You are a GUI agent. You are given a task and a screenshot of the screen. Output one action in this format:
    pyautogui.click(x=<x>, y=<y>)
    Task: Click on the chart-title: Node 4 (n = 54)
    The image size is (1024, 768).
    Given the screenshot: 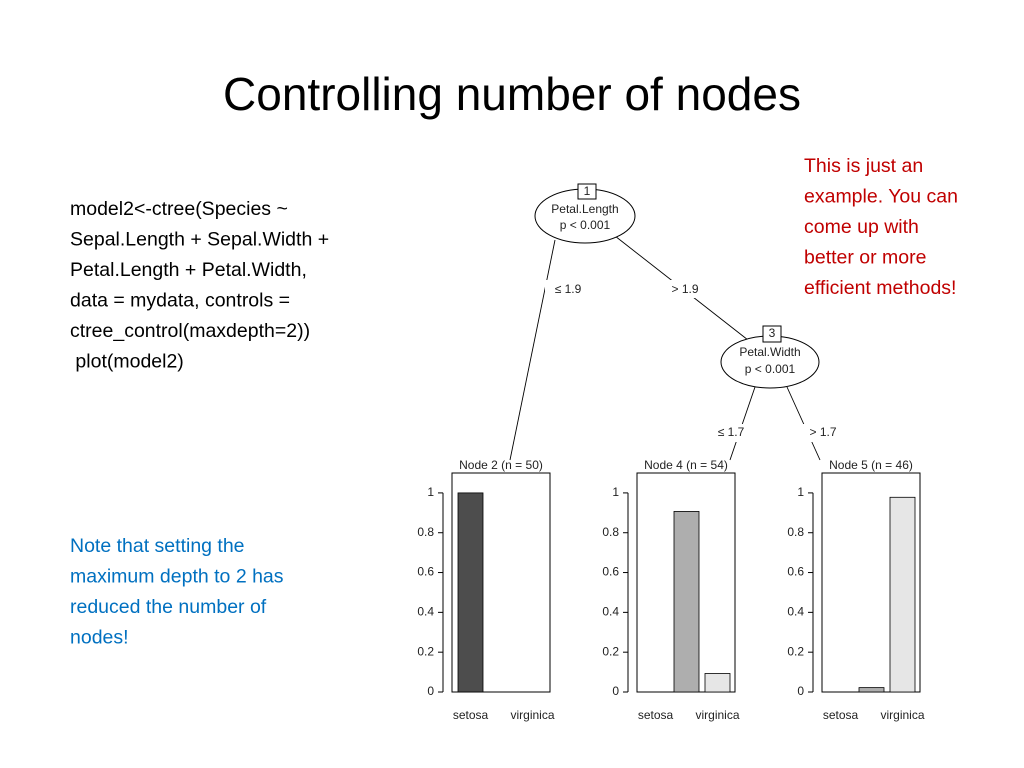 What is the action you would take?
    pyautogui.click(x=686, y=465)
    